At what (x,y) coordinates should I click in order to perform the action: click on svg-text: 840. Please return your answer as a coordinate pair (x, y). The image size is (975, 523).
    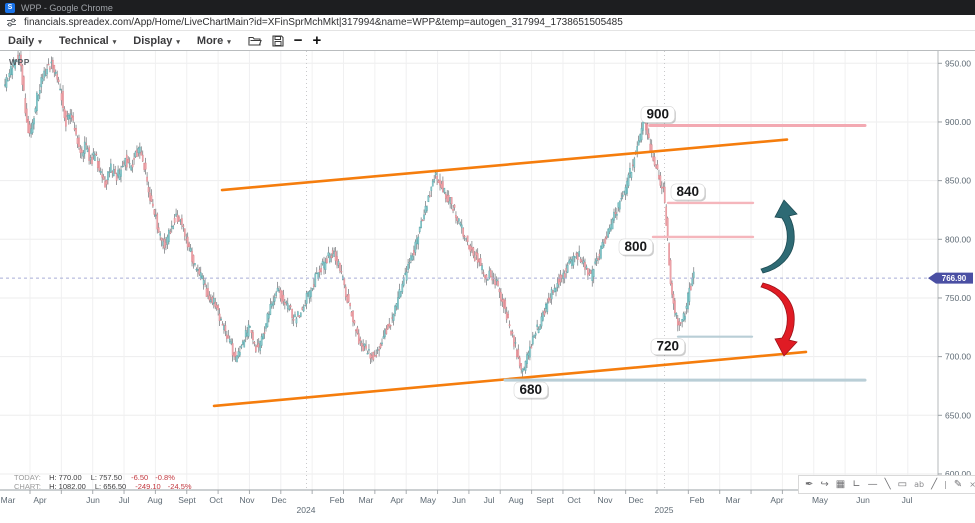
    Looking at the image, I should click on (688, 191).